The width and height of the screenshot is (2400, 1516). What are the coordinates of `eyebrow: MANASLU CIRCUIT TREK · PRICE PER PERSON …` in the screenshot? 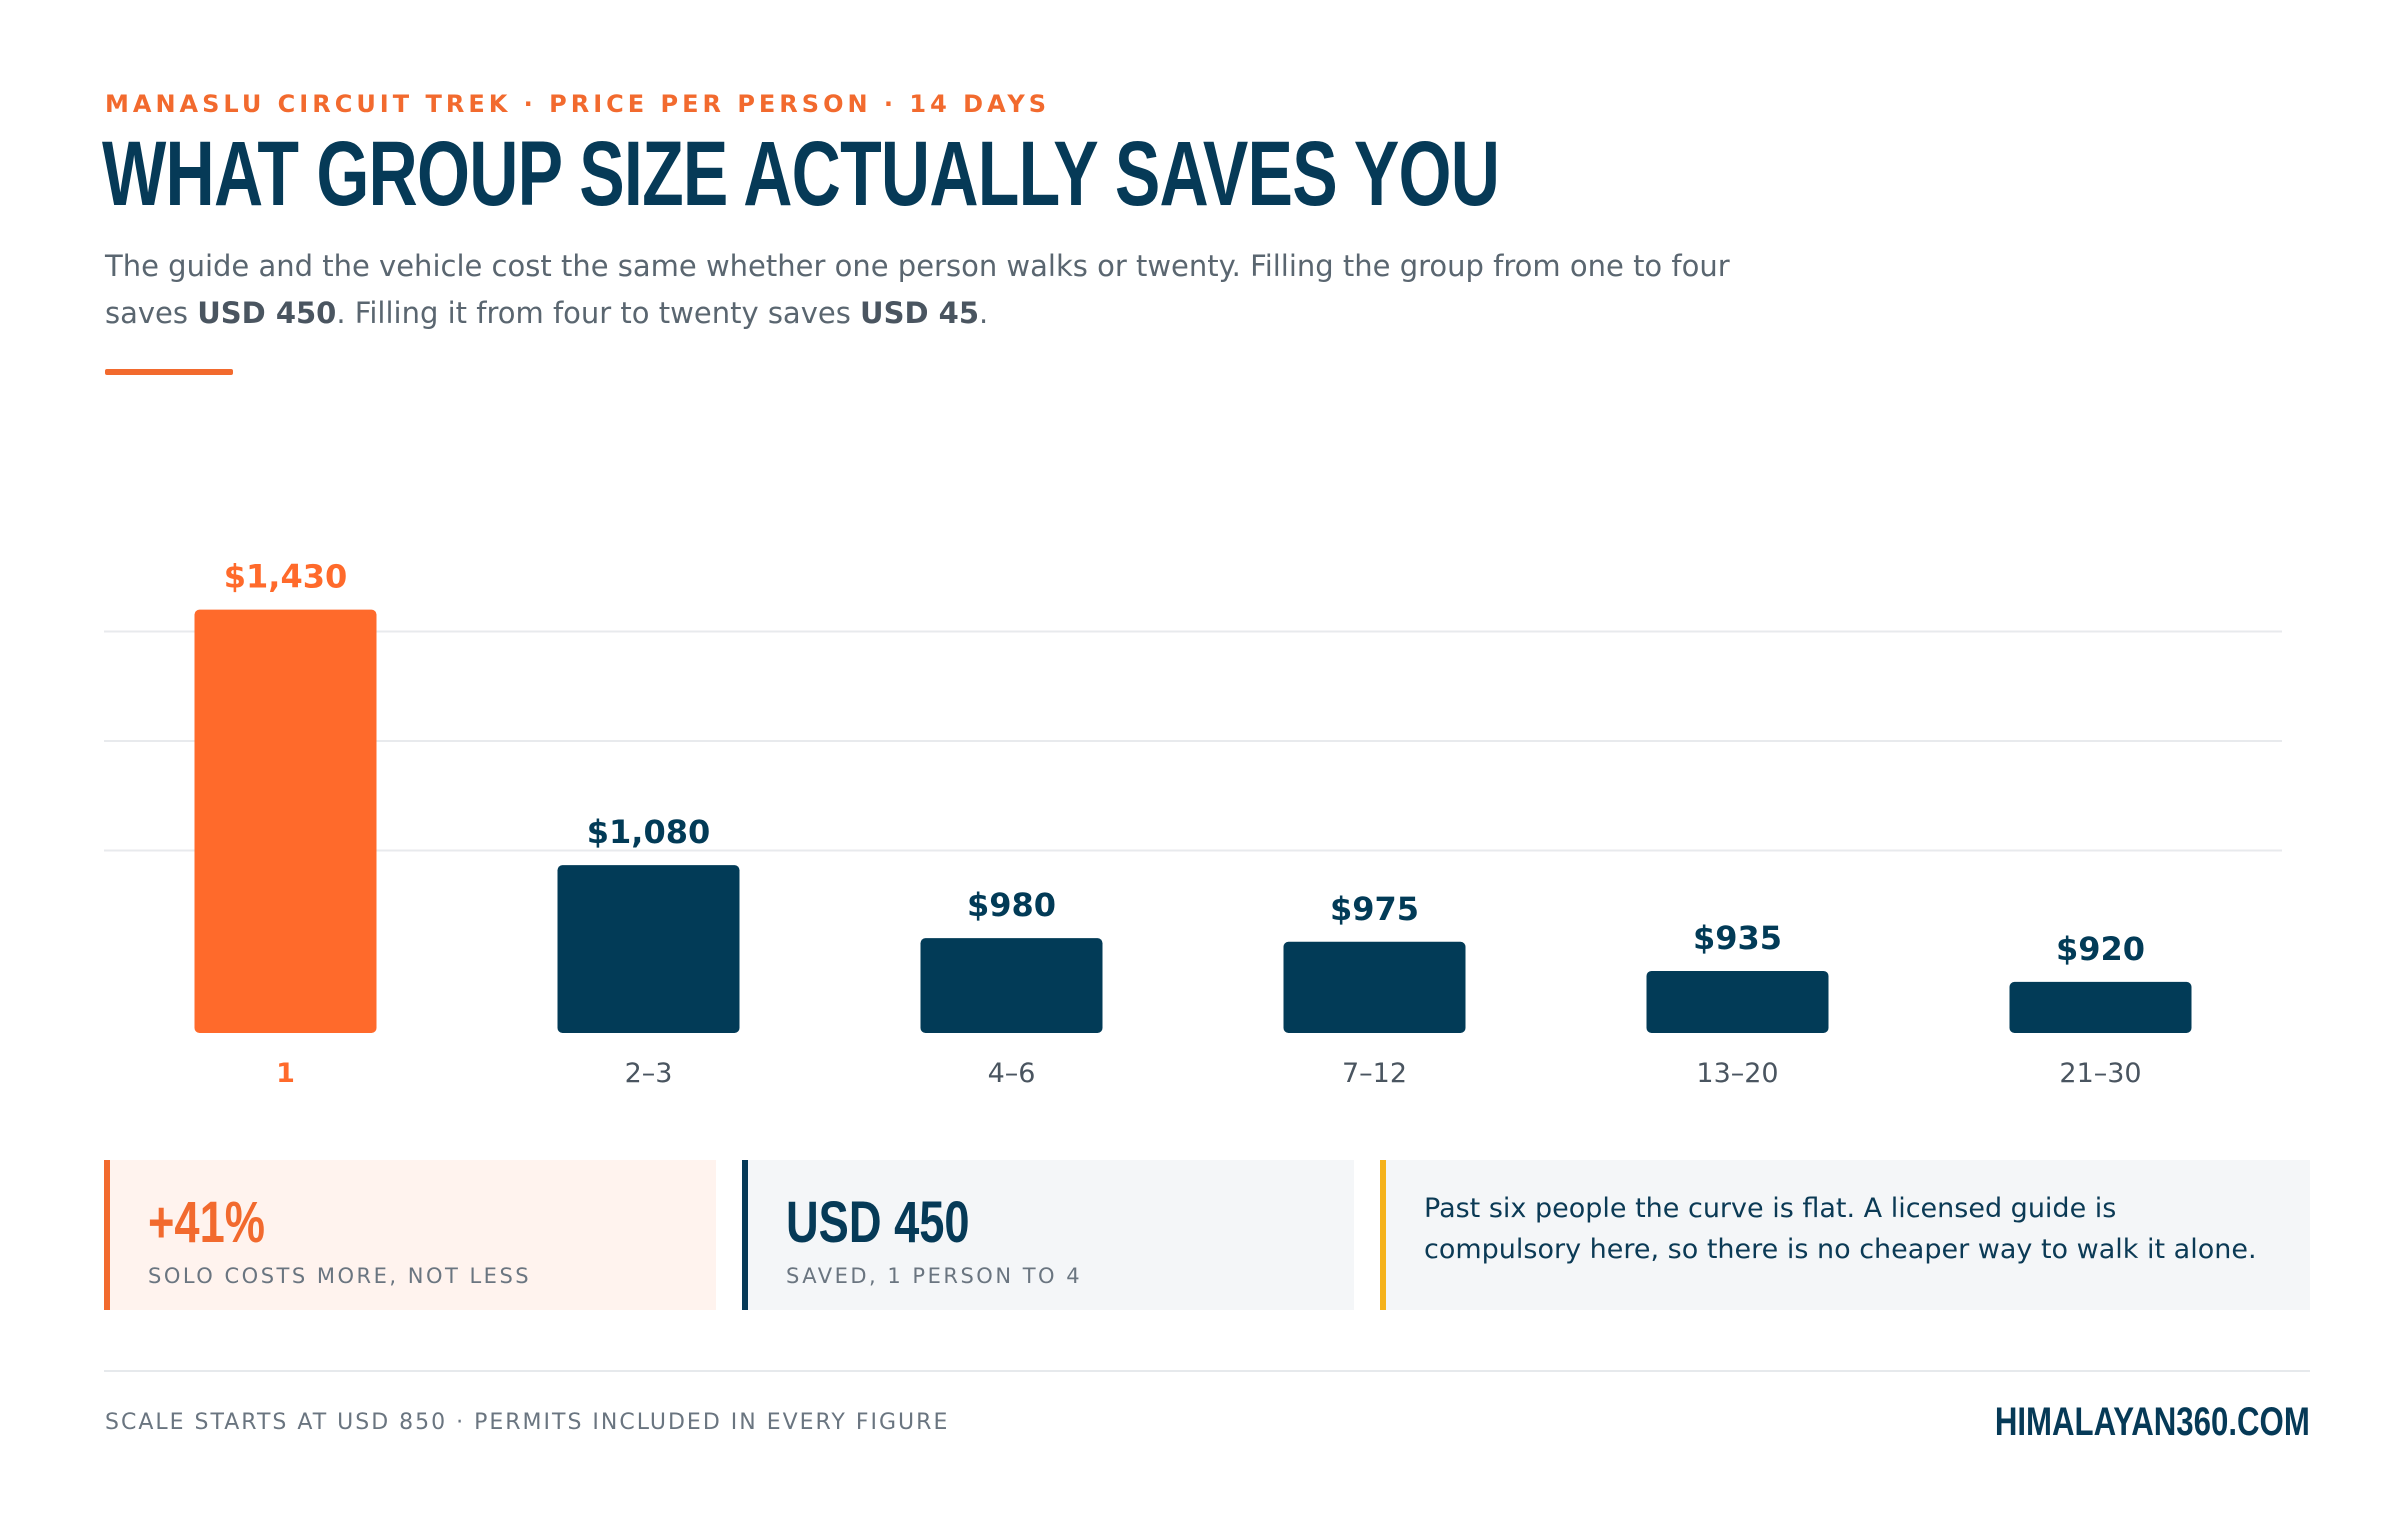 It's located at (578, 104).